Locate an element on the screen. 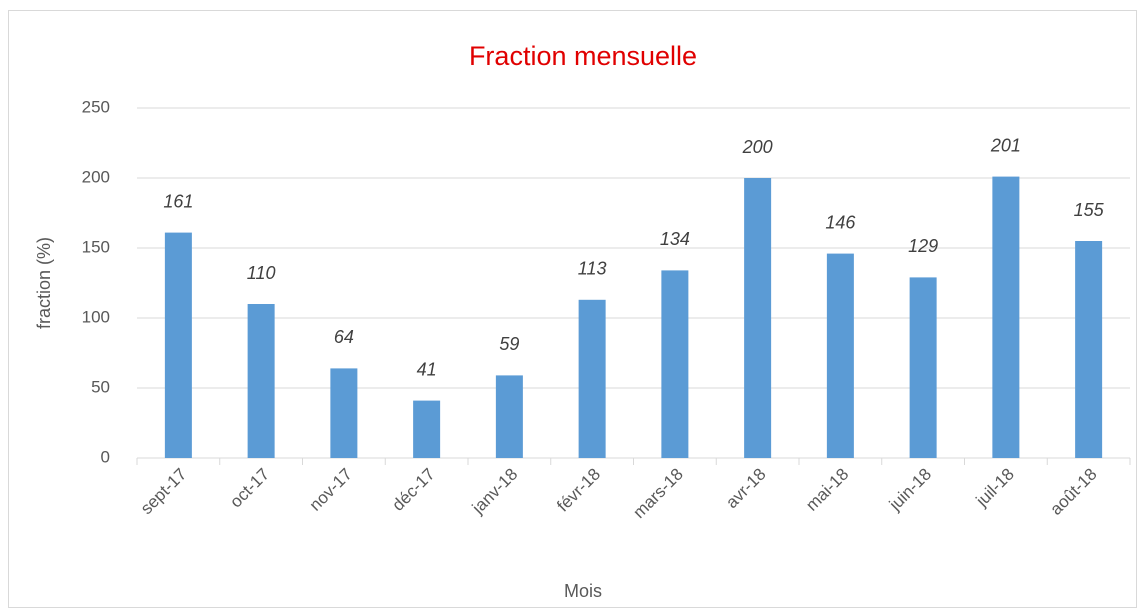 This screenshot has height=612, width=1145. data-label: 59 is located at coordinates (509, 344).